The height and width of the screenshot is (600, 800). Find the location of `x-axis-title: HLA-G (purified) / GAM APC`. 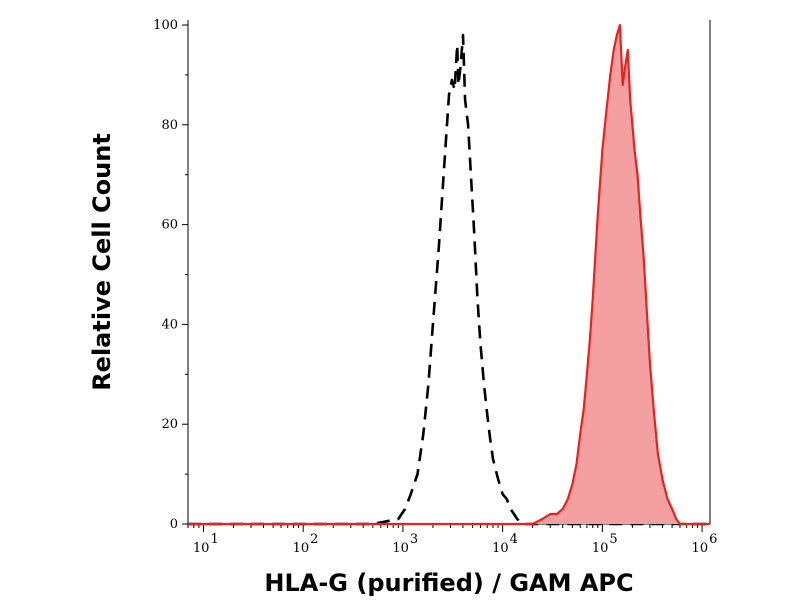

x-axis-title: HLA-G (purified) / GAM APC is located at coordinates (448, 583).